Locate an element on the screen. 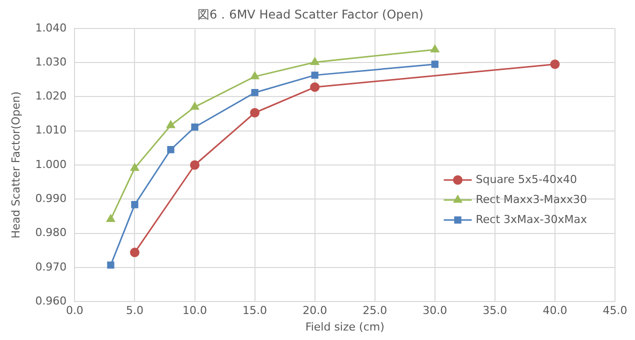 This screenshot has height=340, width=635. x-tick-label: 0.0 is located at coordinates (75, 311).